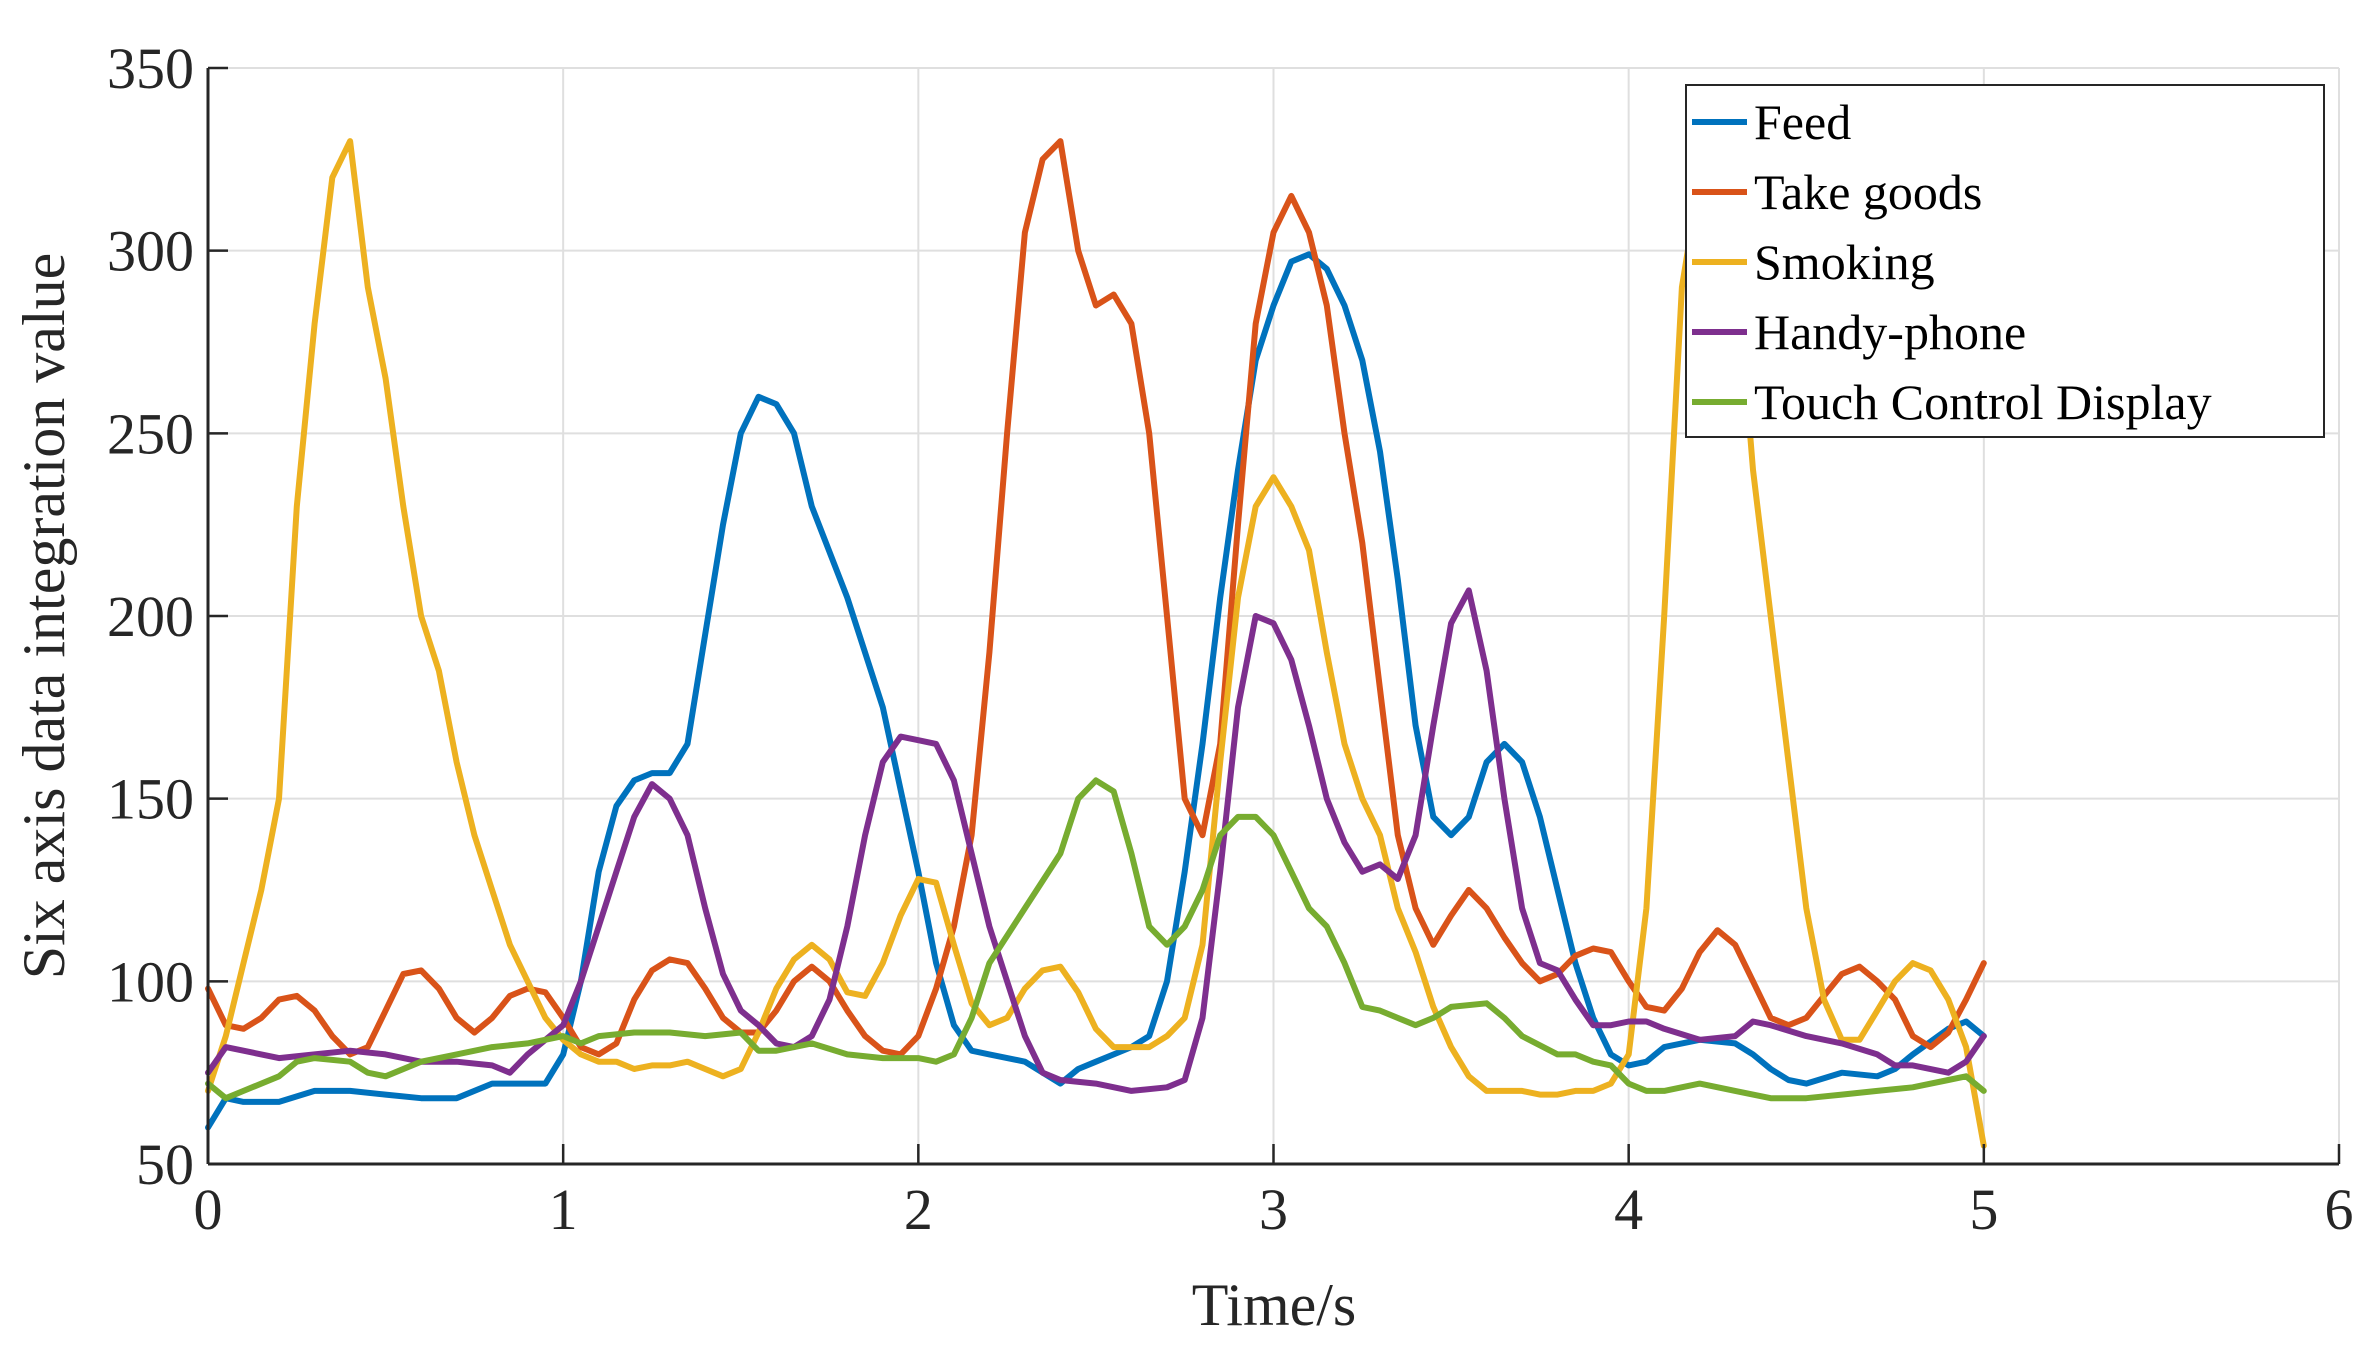  I want to click on legend-box, so click(2005, 261).